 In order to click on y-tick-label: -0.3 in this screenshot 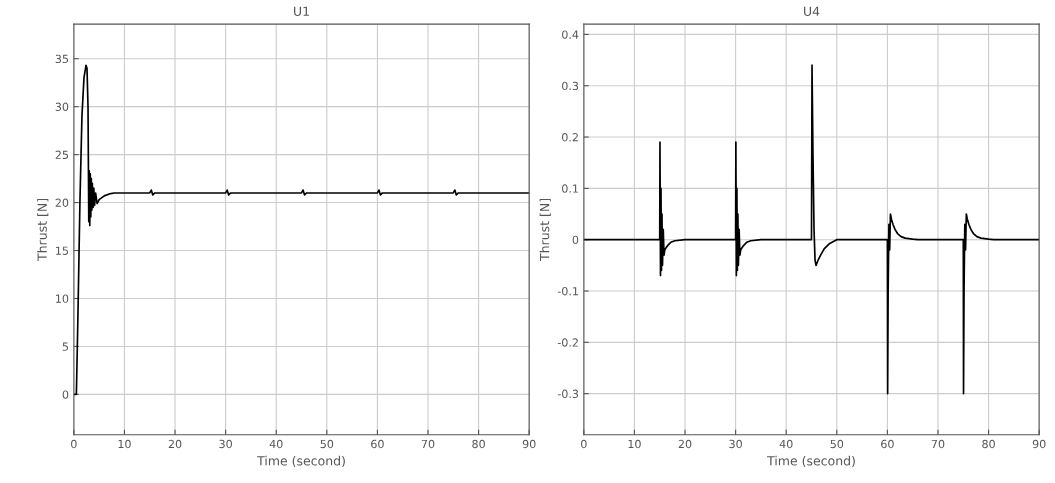, I will do `click(568, 394)`.